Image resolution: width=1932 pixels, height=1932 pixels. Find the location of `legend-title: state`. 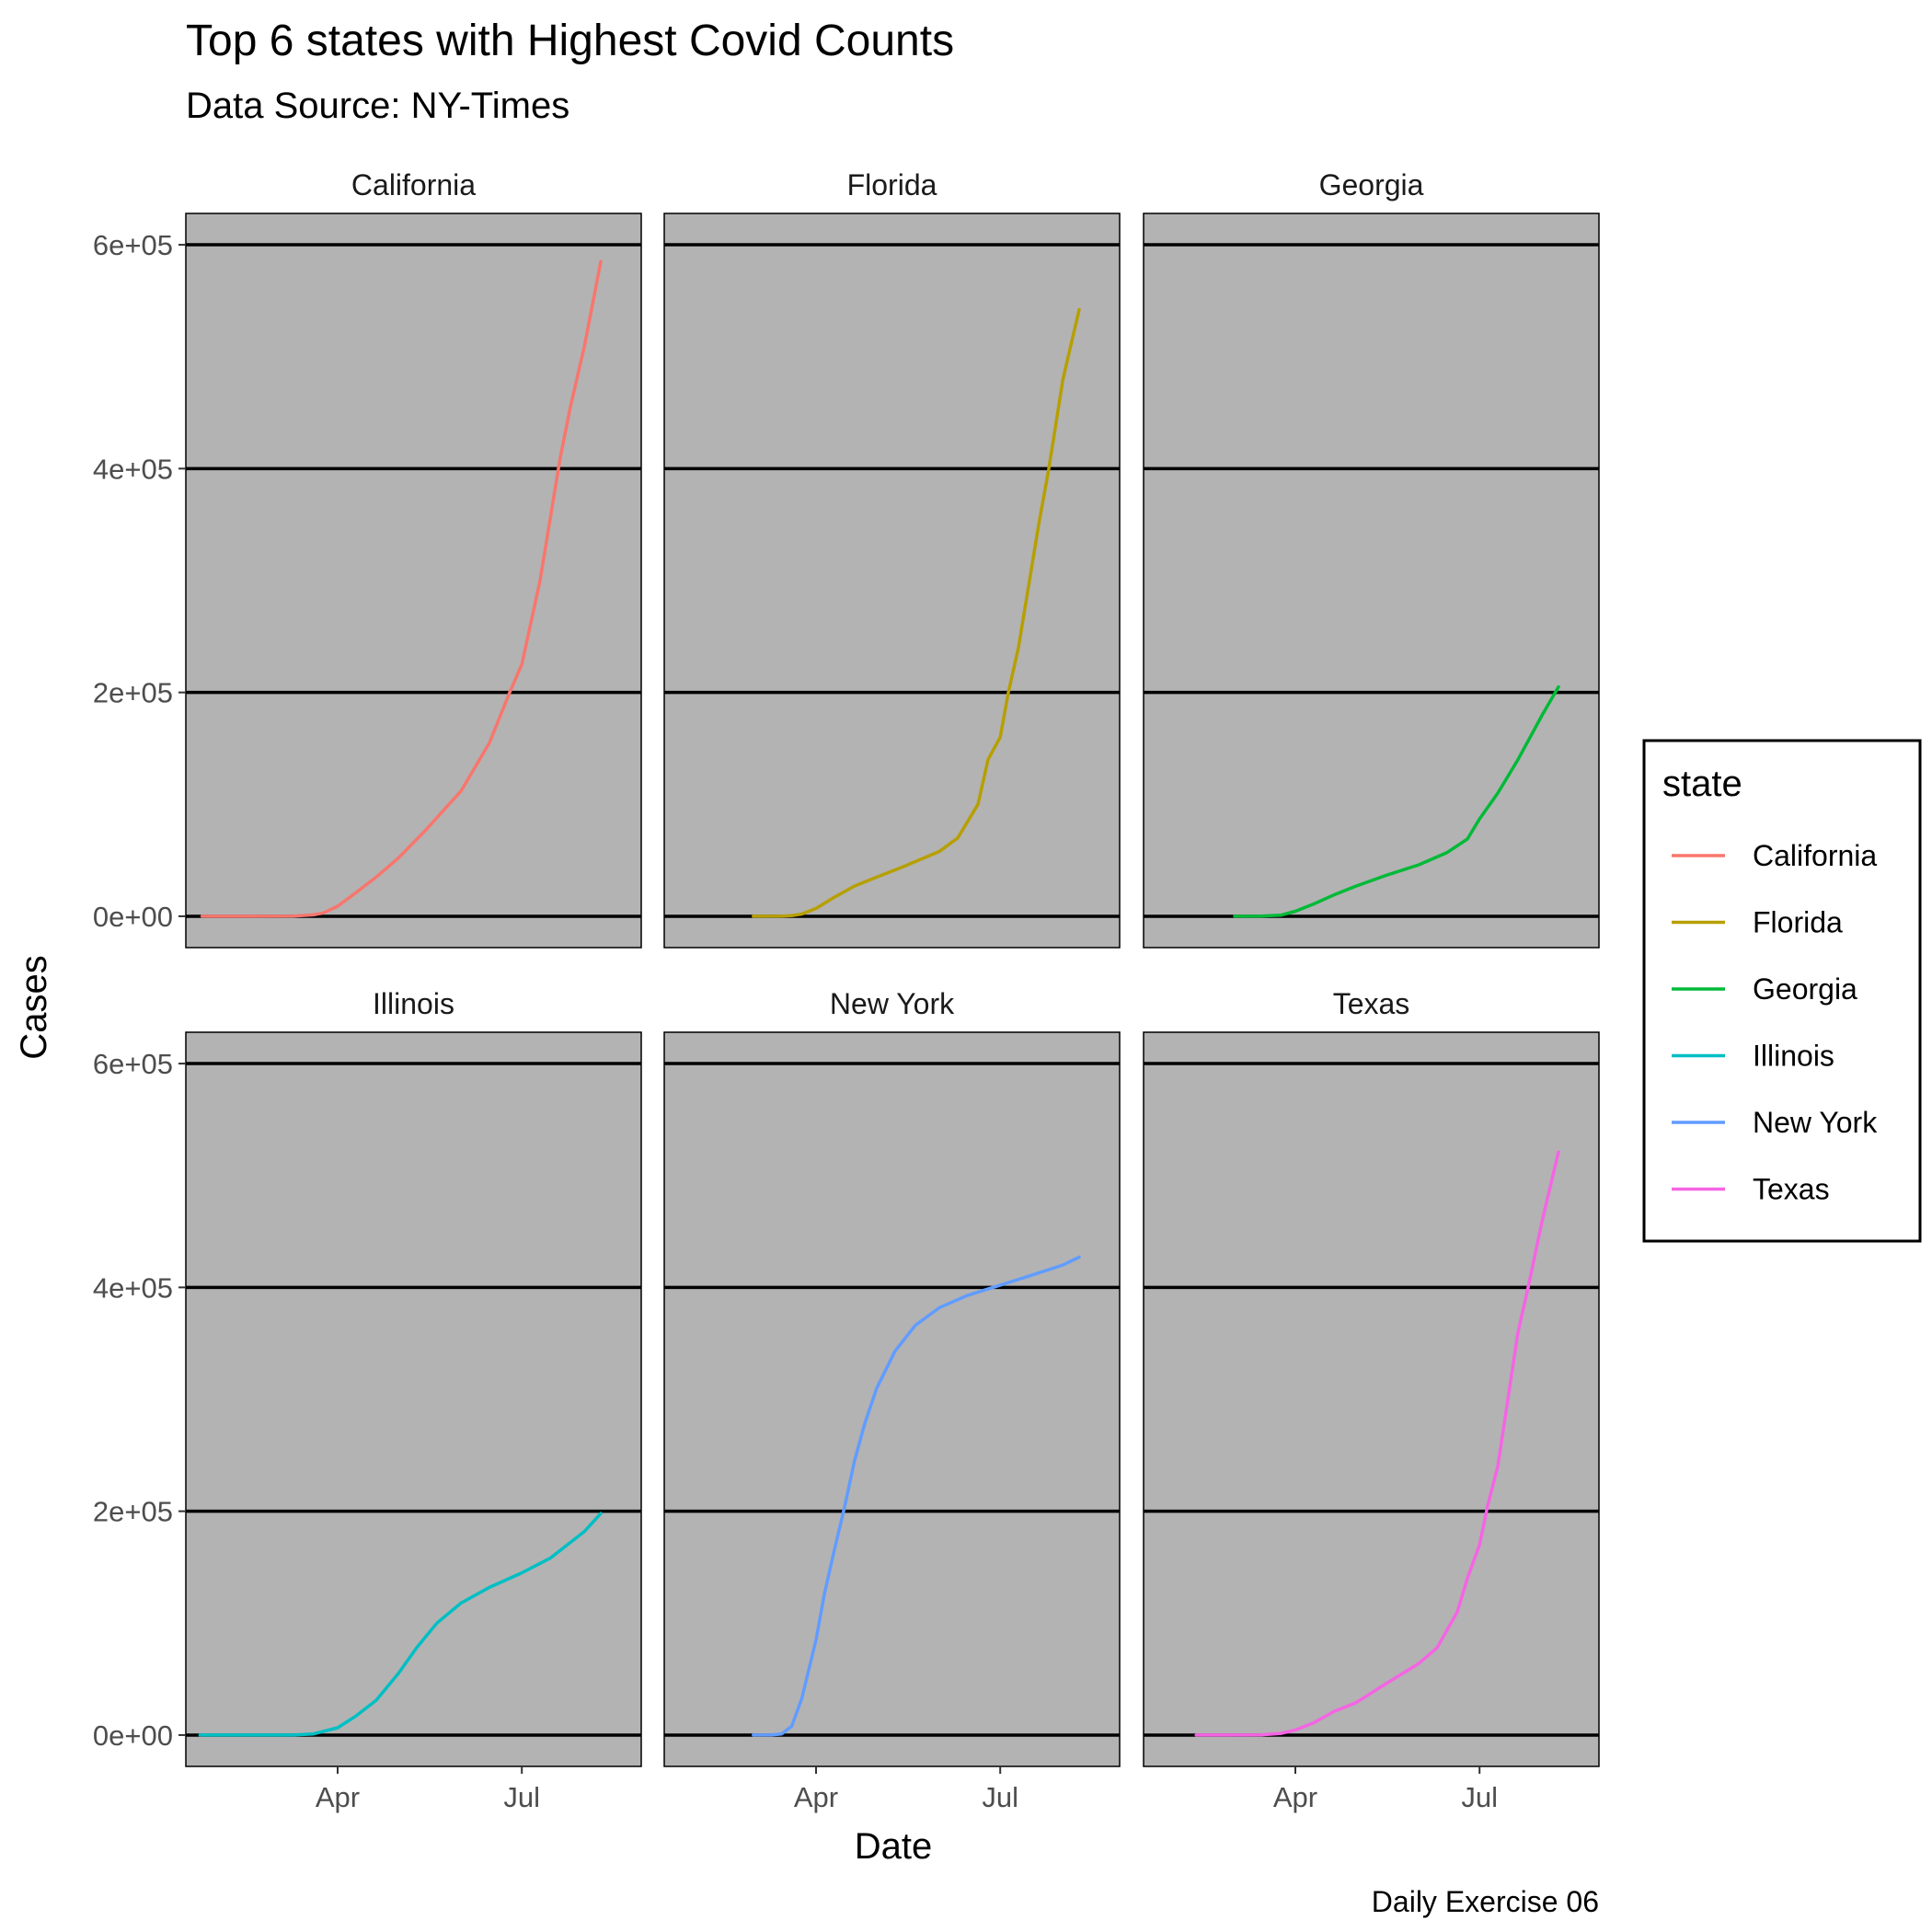

legend-title: state is located at coordinates (1702, 784).